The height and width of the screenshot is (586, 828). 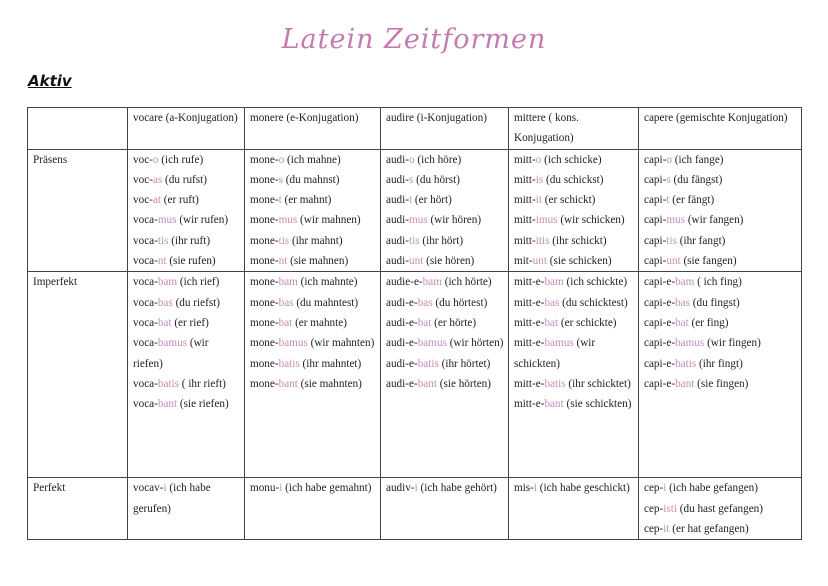 I want to click on verb-form: mitt-e-bas (du schicktest), so click(x=574, y=303).